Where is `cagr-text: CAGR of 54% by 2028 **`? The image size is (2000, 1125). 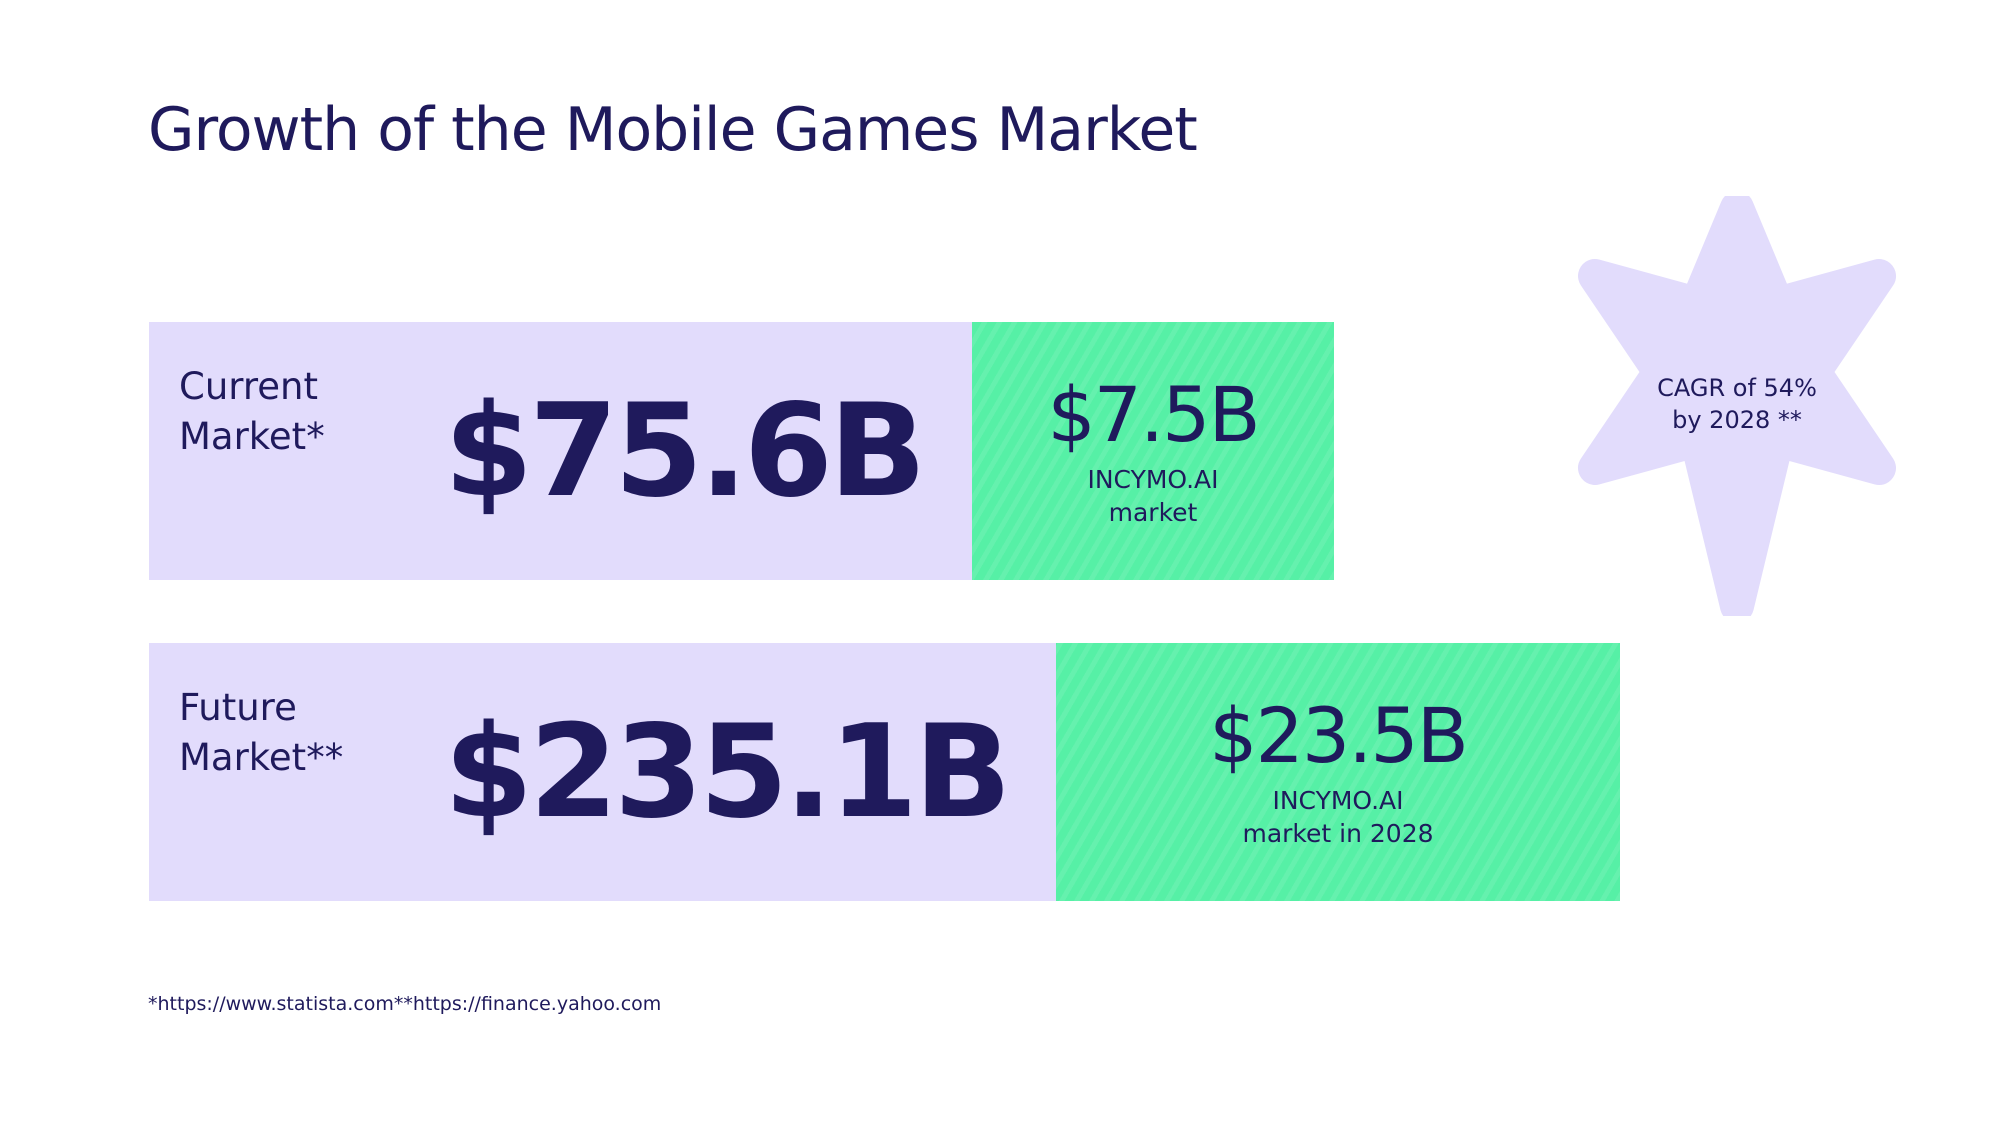
cagr-text: CAGR of 54% by 2028 ** is located at coordinates (1737, 404).